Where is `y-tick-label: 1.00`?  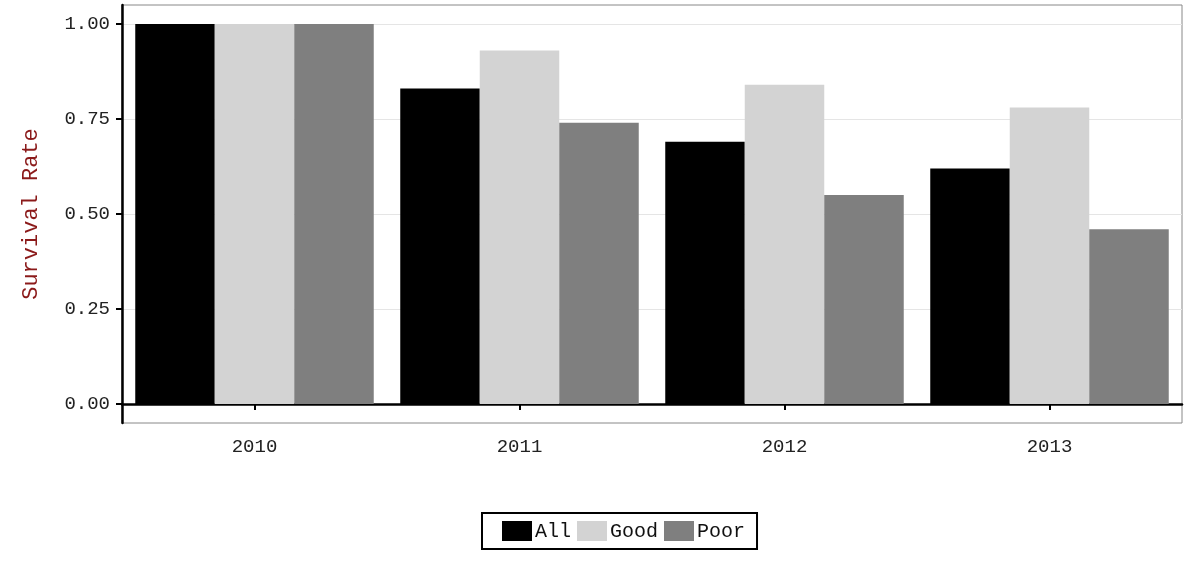 y-tick-label: 1.00 is located at coordinates (87, 24).